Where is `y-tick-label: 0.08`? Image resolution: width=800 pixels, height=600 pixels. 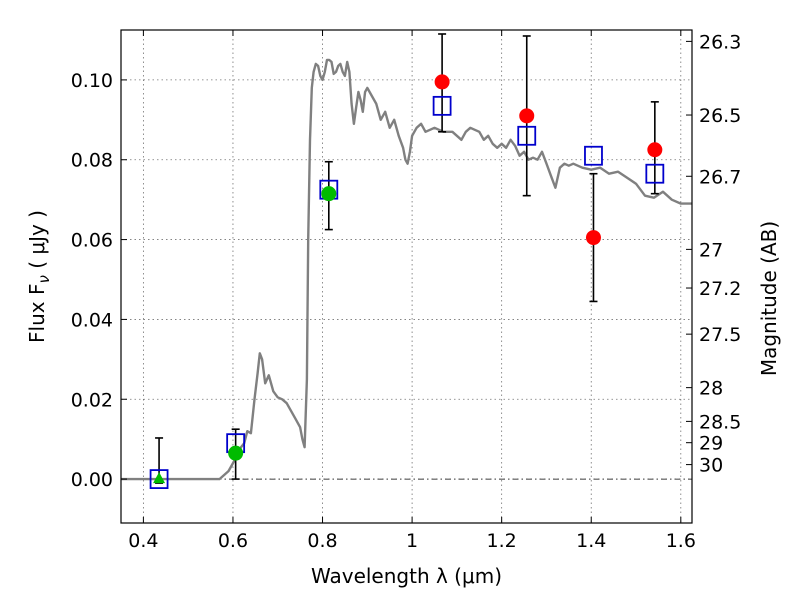 y-tick-label: 0.08 is located at coordinates (92, 161).